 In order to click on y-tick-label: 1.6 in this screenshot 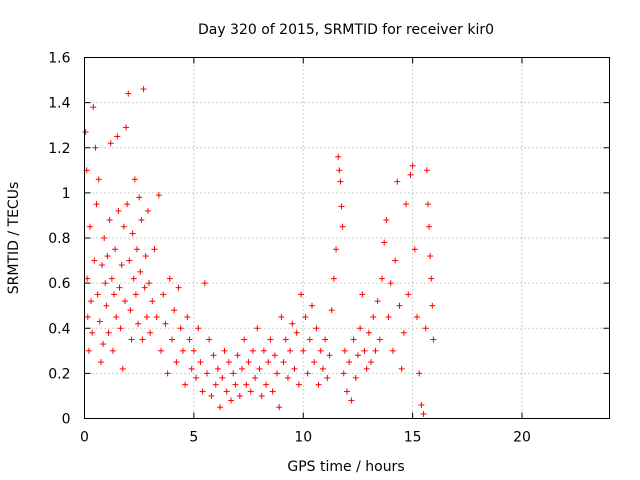, I will do `click(59, 59)`.